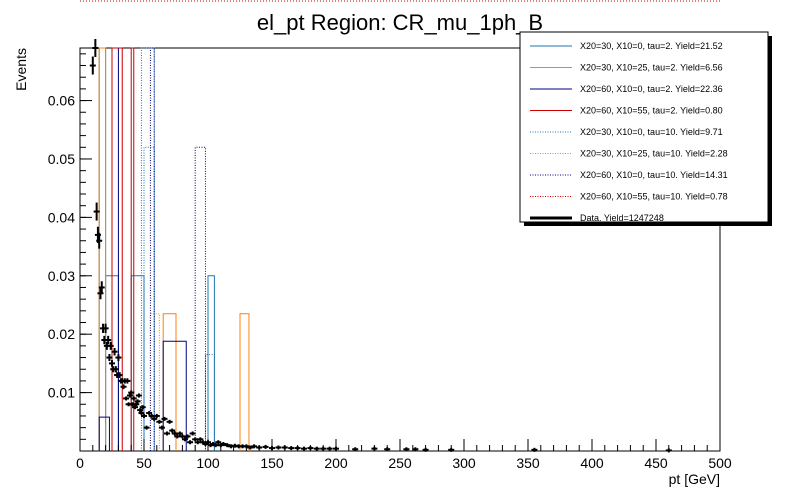 The width and height of the screenshot is (800, 500). I want to click on legend-entry-6: X20=60, X10=0, tau=10. Yield=14.31, so click(629, 175).